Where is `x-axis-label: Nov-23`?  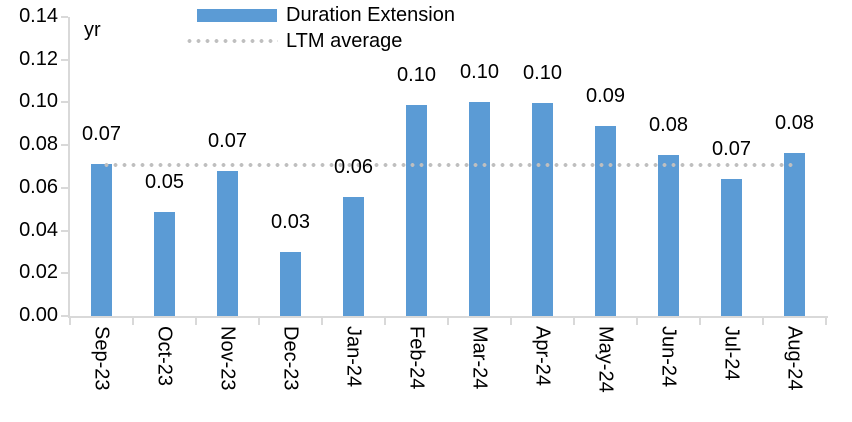 x-axis-label: Nov-23 is located at coordinates (227, 358).